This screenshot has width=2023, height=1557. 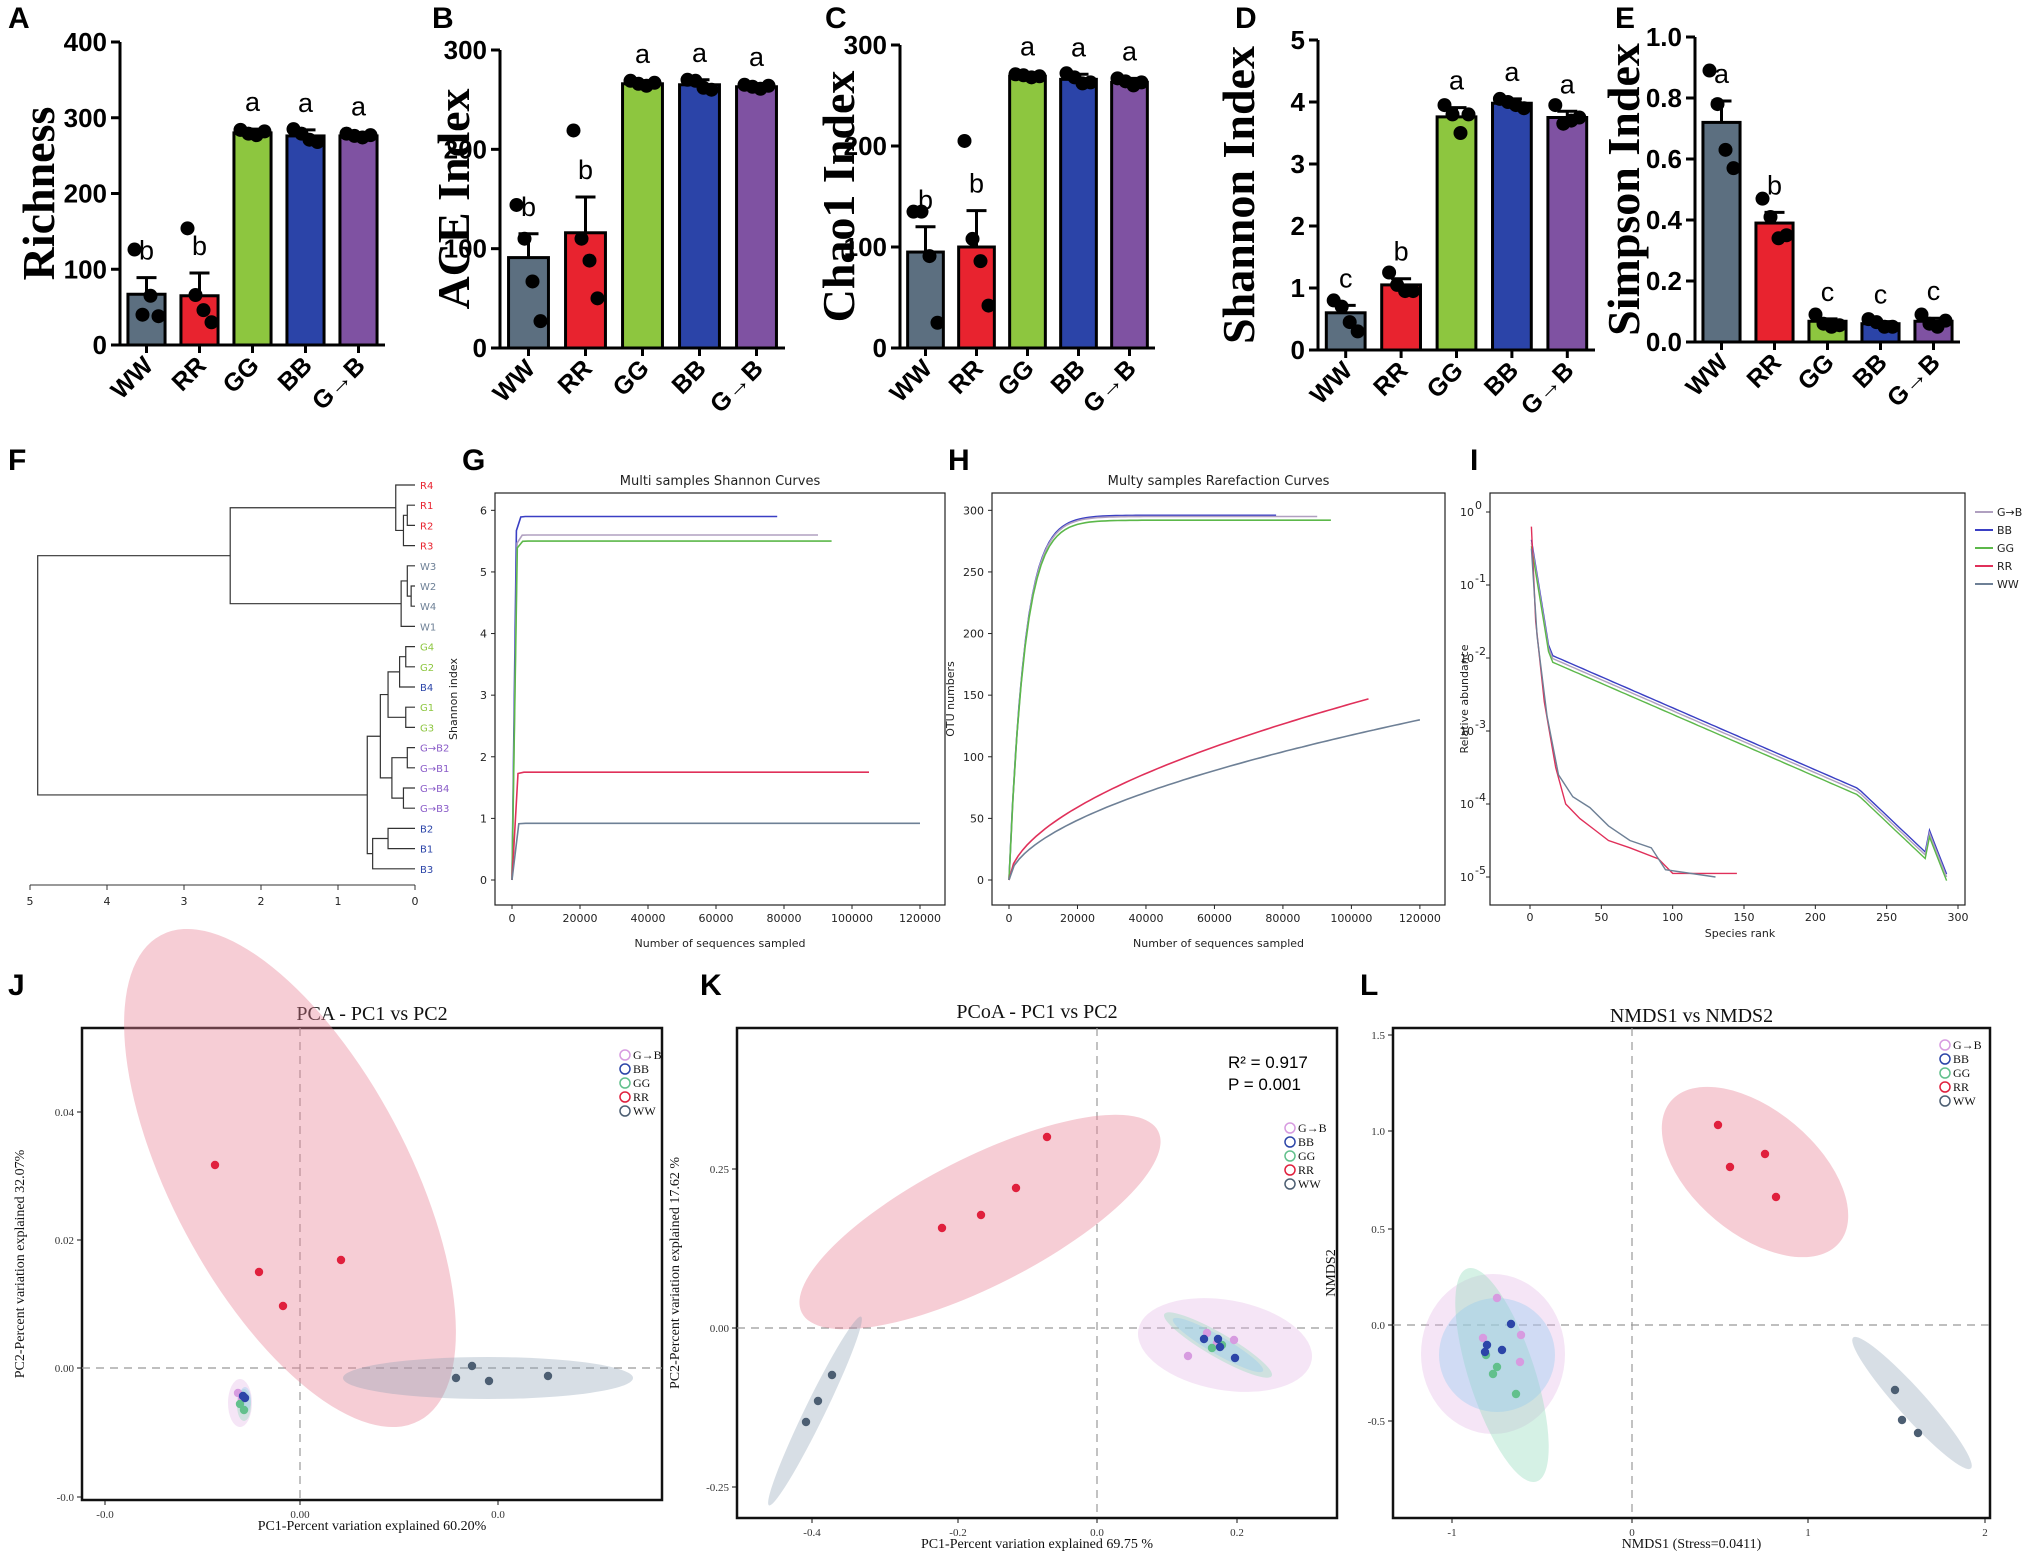 I want to click on dendrogram-leaf-label: R4, so click(x=426, y=486).